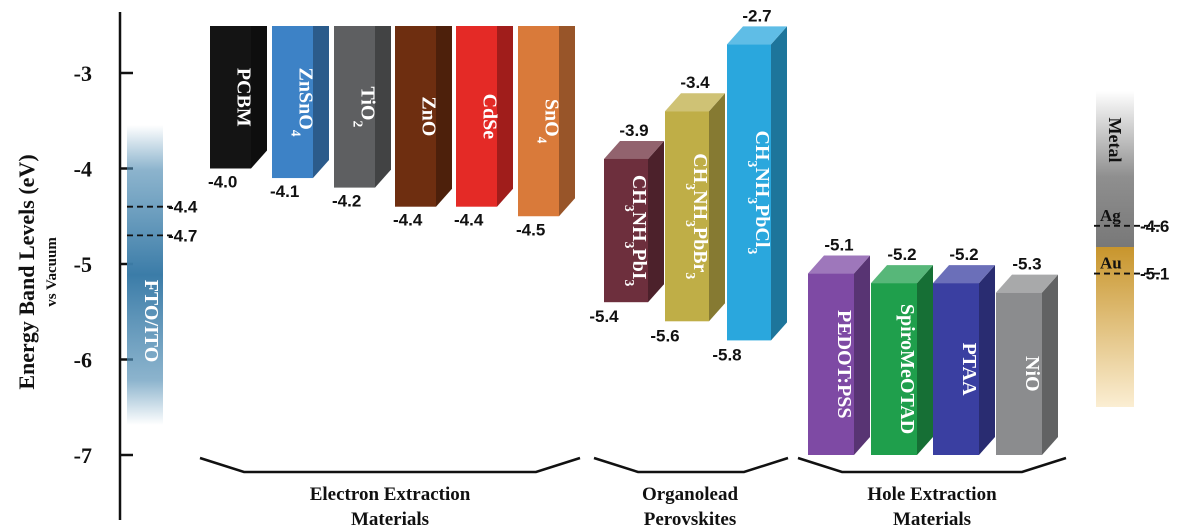 The height and width of the screenshot is (531, 1182). What do you see at coordinates (83, 169) in the screenshot?
I see `y-tick-label: -4` at bounding box center [83, 169].